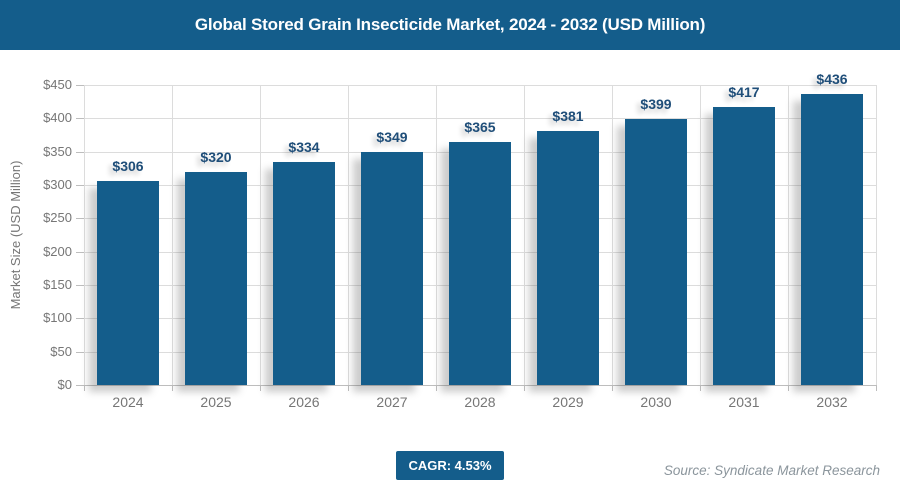 The height and width of the screenshot is (500, 900). What do you see at coordinates (392, 137) in the screenshot?
I see `bar-value-label: $349` at bounding box center [392, 137].